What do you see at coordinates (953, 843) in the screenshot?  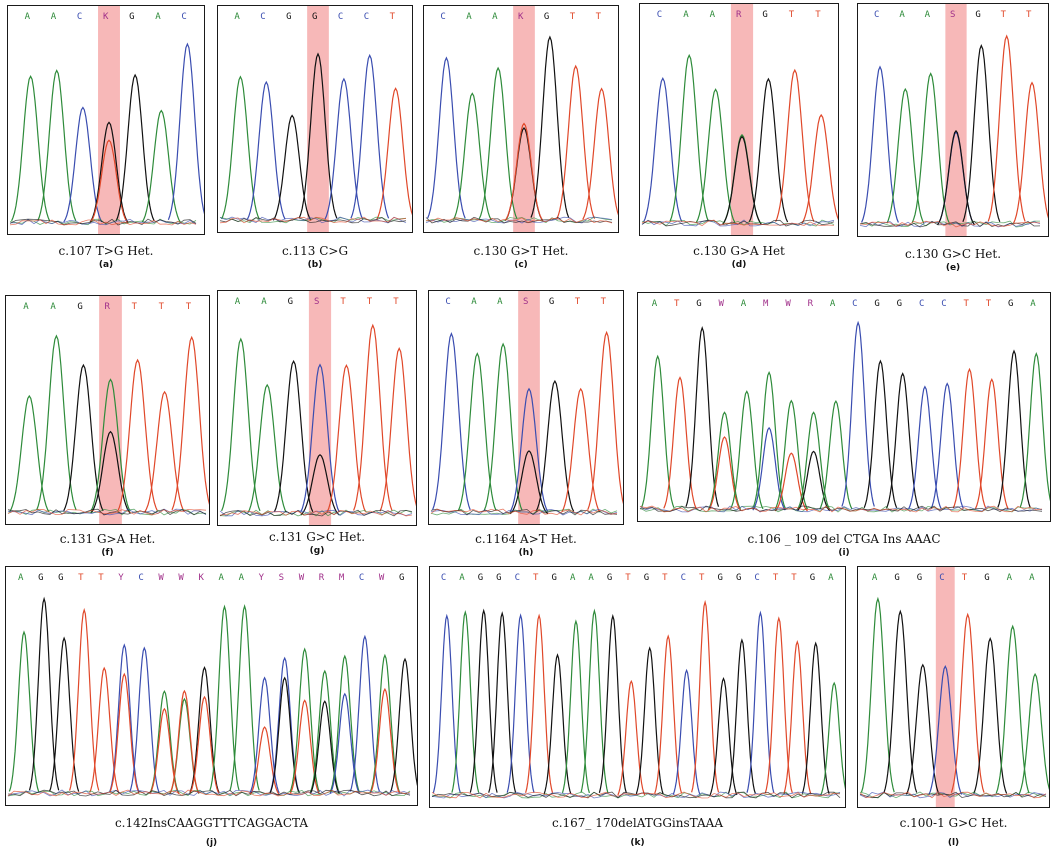 I see `label-l: (l)` at bounding box center [953, 843].